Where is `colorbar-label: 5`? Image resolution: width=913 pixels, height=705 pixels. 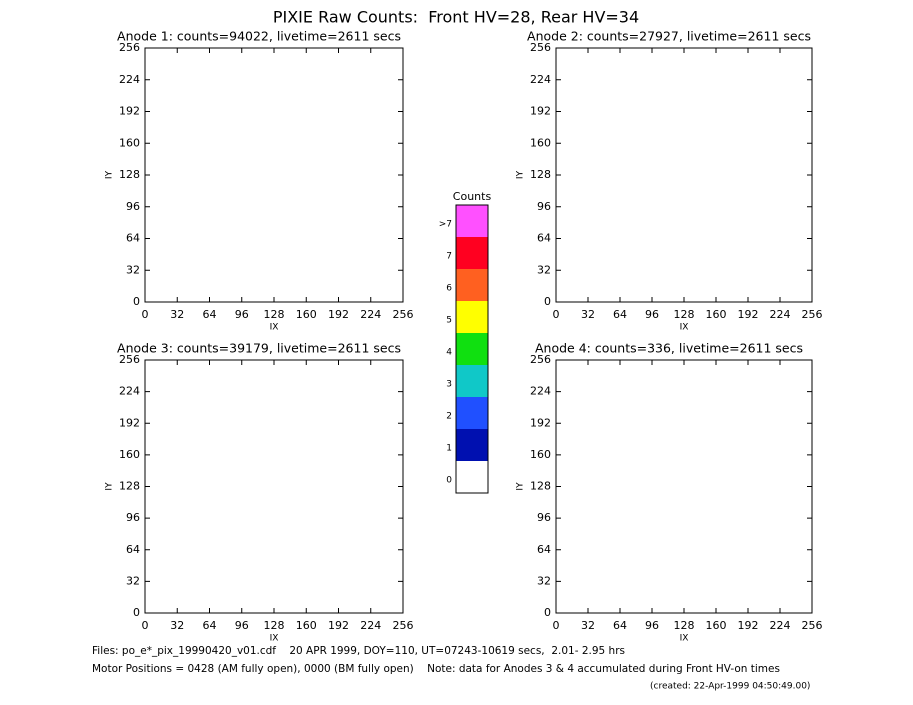 colorbar-label: 5 is located at coordinates (449, 321).